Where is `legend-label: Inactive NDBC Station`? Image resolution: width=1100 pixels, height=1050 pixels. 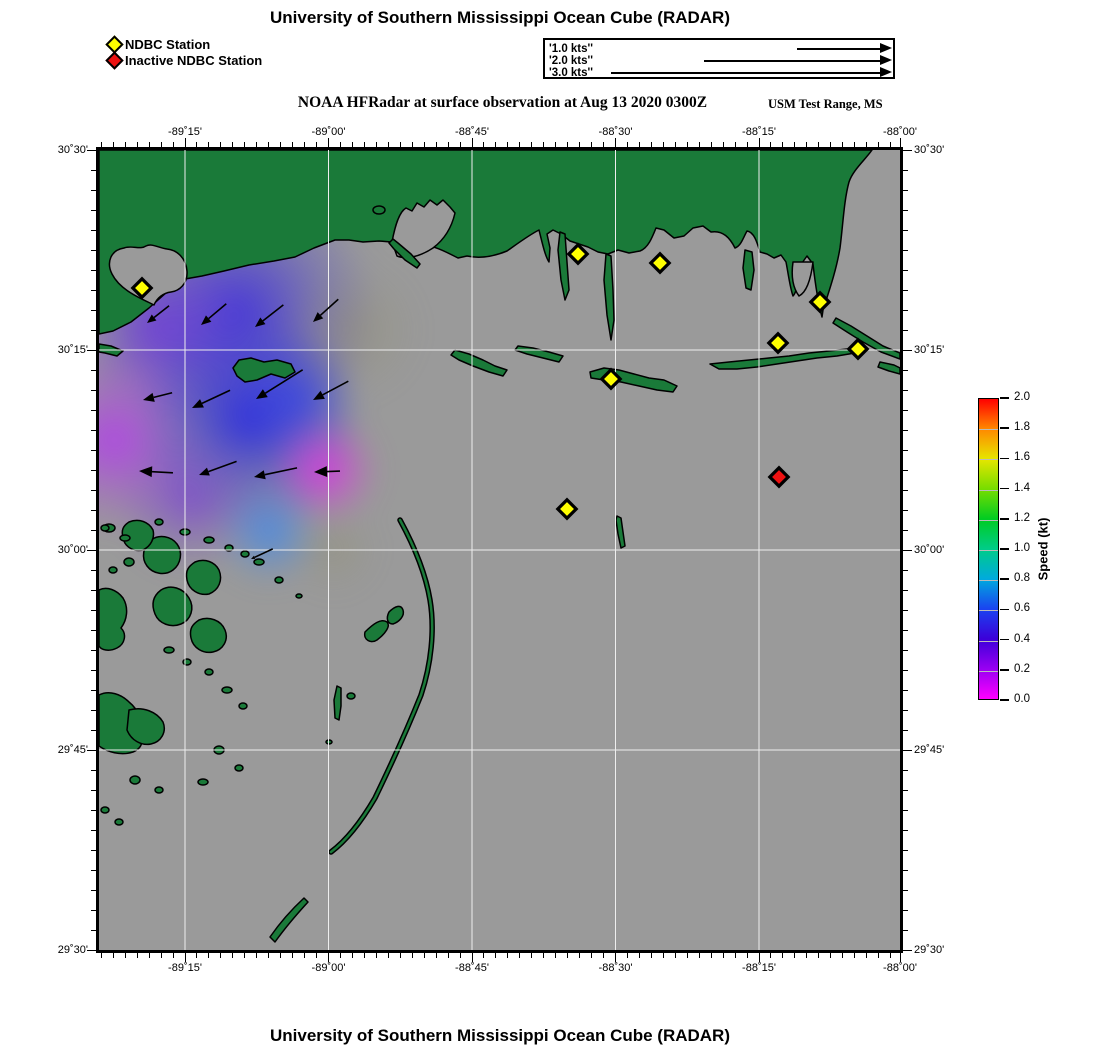 legend-label: Inactive NDBC Station is located at coordinates (194, 60).